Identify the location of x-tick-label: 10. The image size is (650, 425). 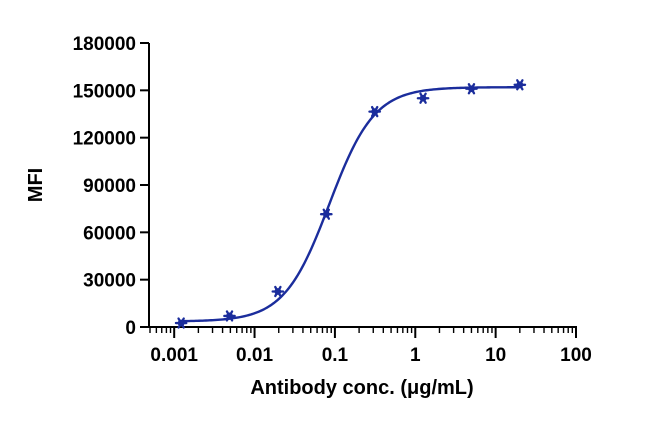
(495, 355).